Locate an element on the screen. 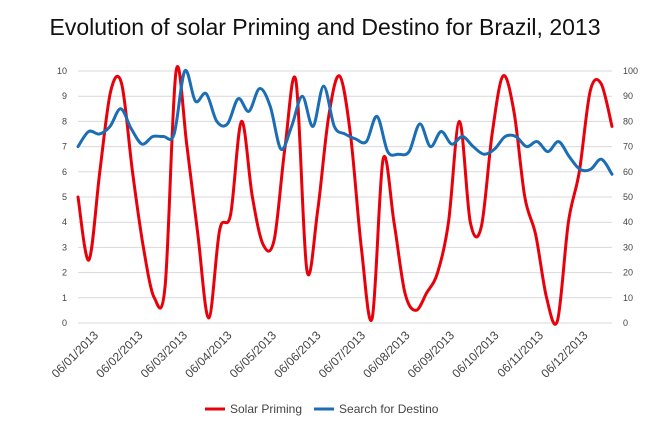 The height and width of the screenshot is (445, 650). y2-tick-label: 50 is located at coordinates (628, 197).